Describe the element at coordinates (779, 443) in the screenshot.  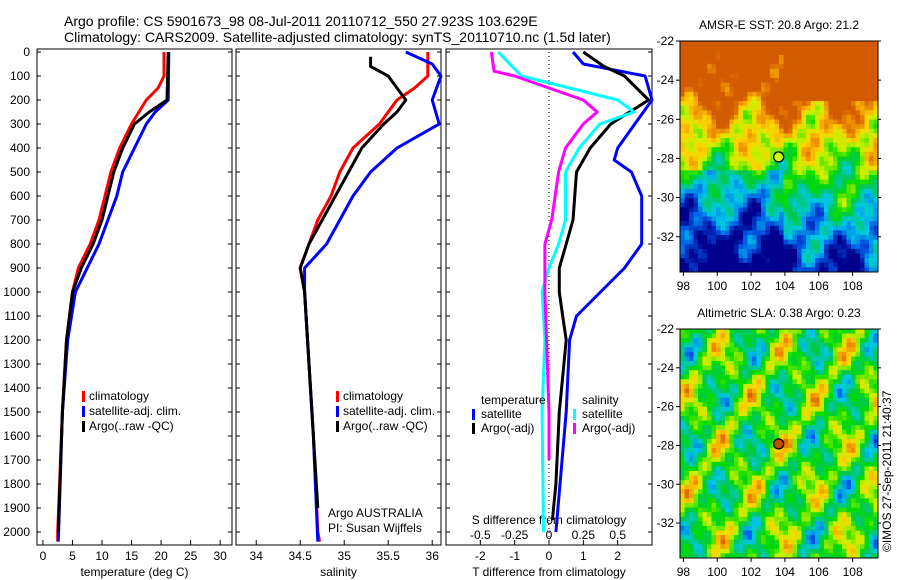
I see `map-frame` at that location.